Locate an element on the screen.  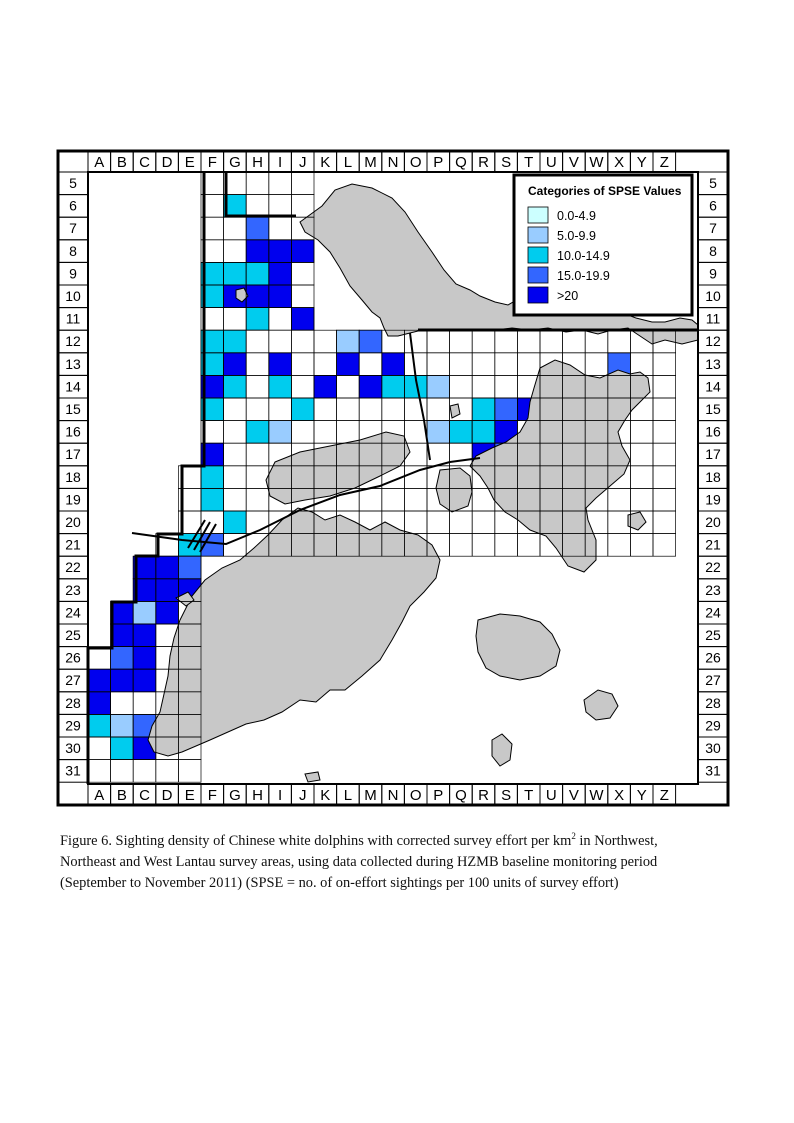
column-label-top: V is located at coordinates (574, 162).